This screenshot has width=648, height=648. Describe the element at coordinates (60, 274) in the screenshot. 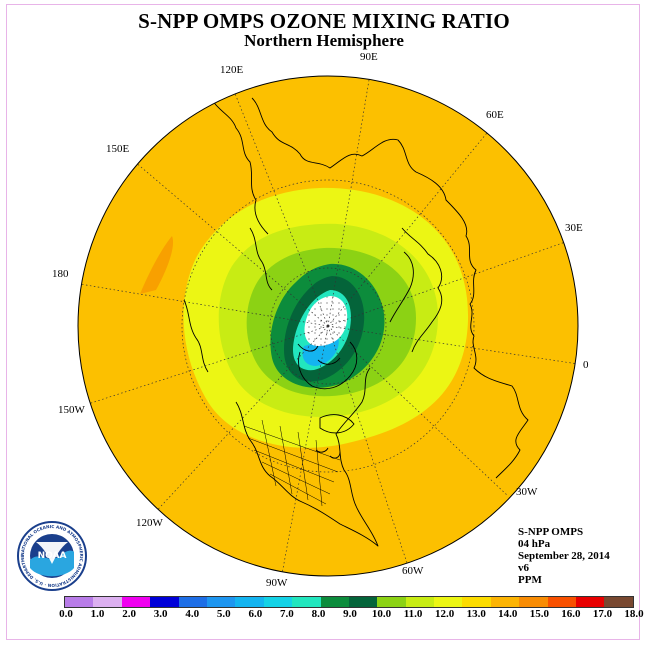

I see `lon-label-180: 180` at that location.